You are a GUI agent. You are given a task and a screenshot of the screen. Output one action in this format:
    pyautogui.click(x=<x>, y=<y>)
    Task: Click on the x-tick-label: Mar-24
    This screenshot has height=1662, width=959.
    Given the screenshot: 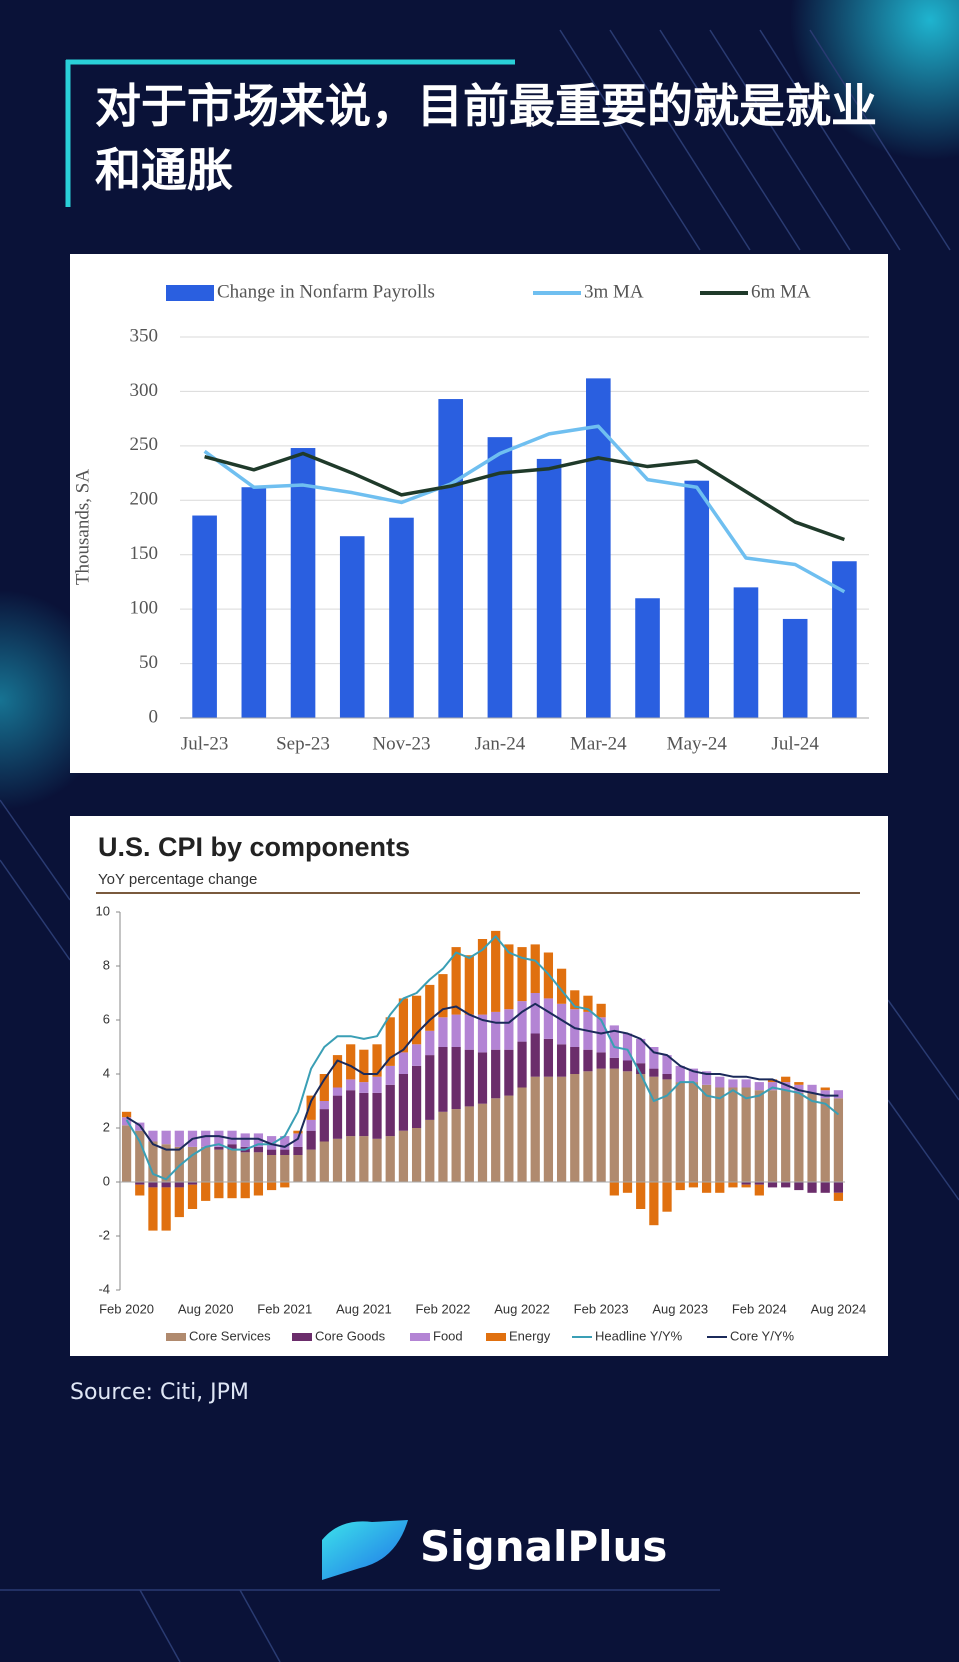 What is the action you would take?
    pyautogui.click(x=598, y=743)
    